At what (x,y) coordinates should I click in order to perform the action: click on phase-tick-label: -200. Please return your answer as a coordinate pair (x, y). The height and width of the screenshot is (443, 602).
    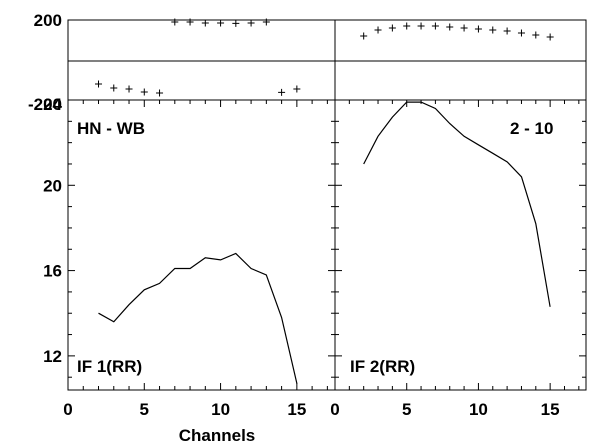
    Looking at the image, I should click on (45, 104).